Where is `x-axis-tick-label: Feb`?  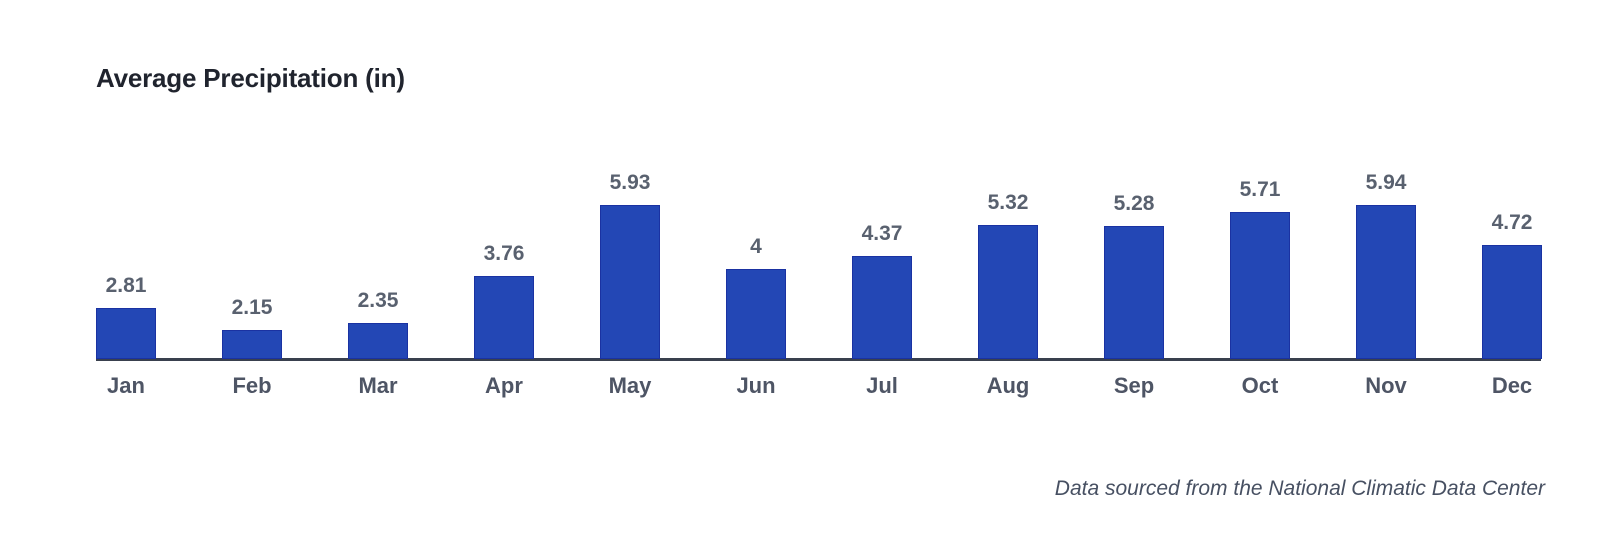 x-axis-tick-label: Feb is located at coordinates (252, 385).